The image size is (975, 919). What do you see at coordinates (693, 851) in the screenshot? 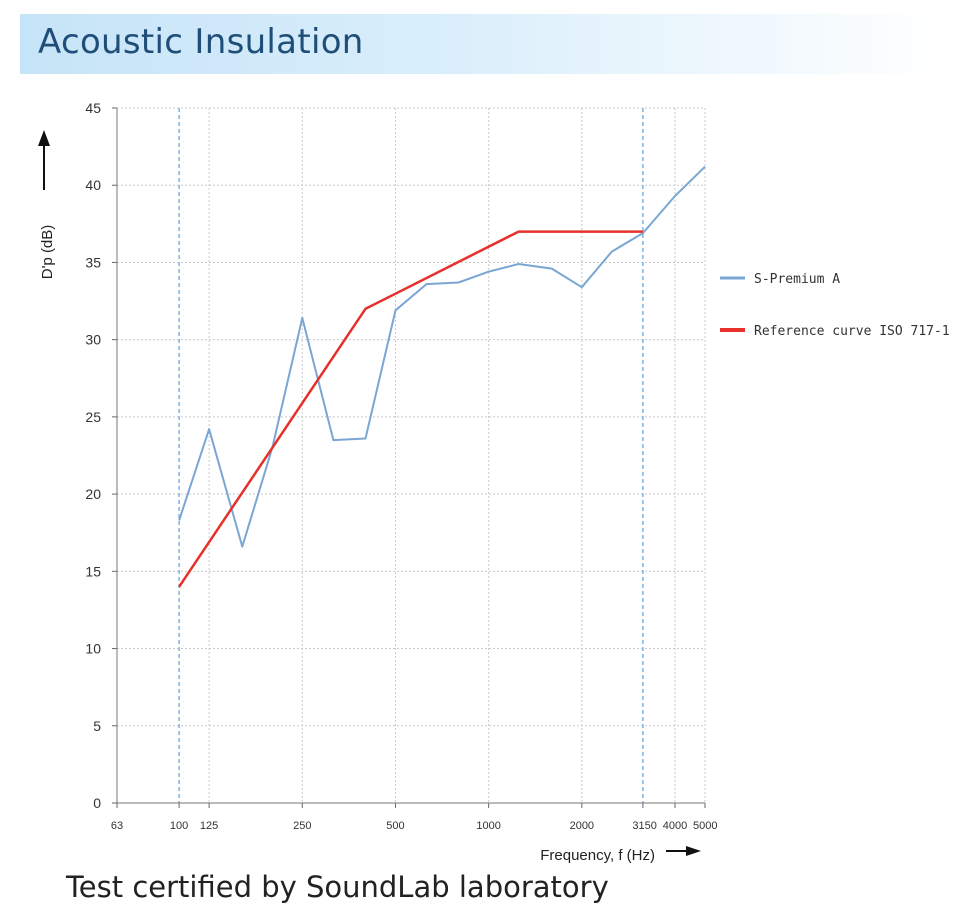
I see `x-axis-arrow-head` at bounding box center [693, 851].